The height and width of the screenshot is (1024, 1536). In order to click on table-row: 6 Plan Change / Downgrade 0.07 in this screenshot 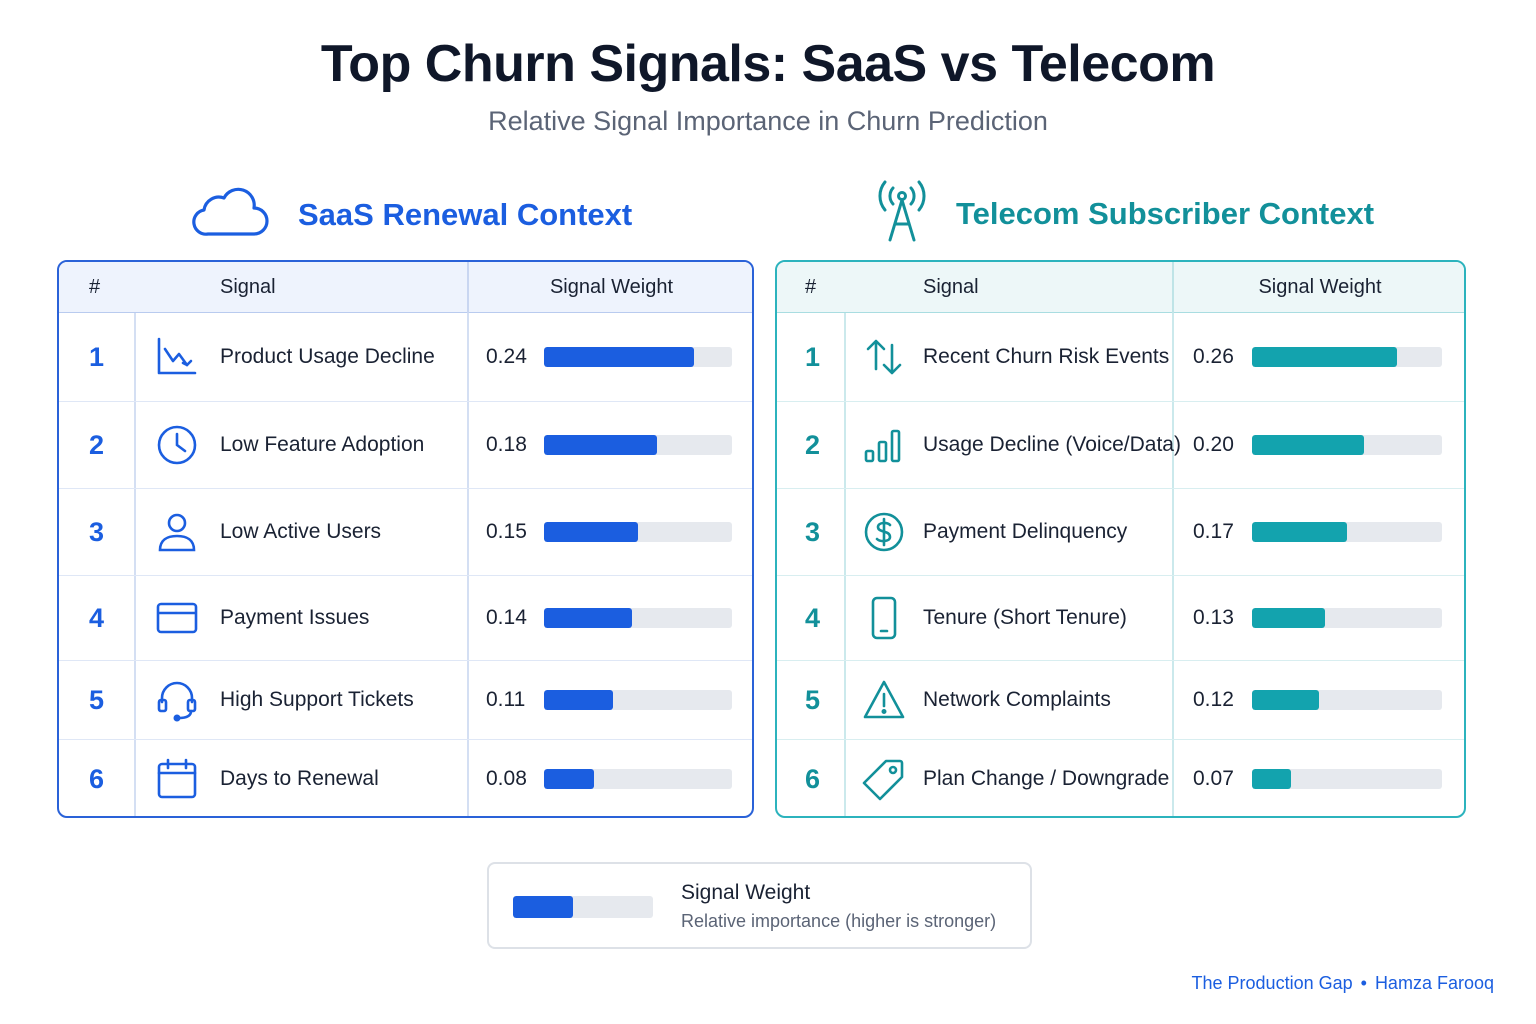, I will do `click(1120, 778)`.